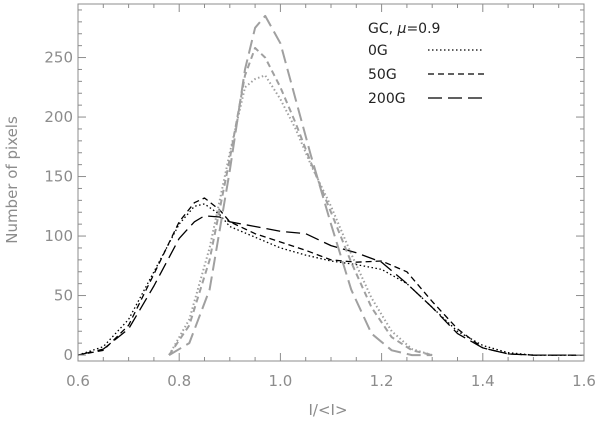  I want to click on legend-title-mu: μ, so click(402, 29).